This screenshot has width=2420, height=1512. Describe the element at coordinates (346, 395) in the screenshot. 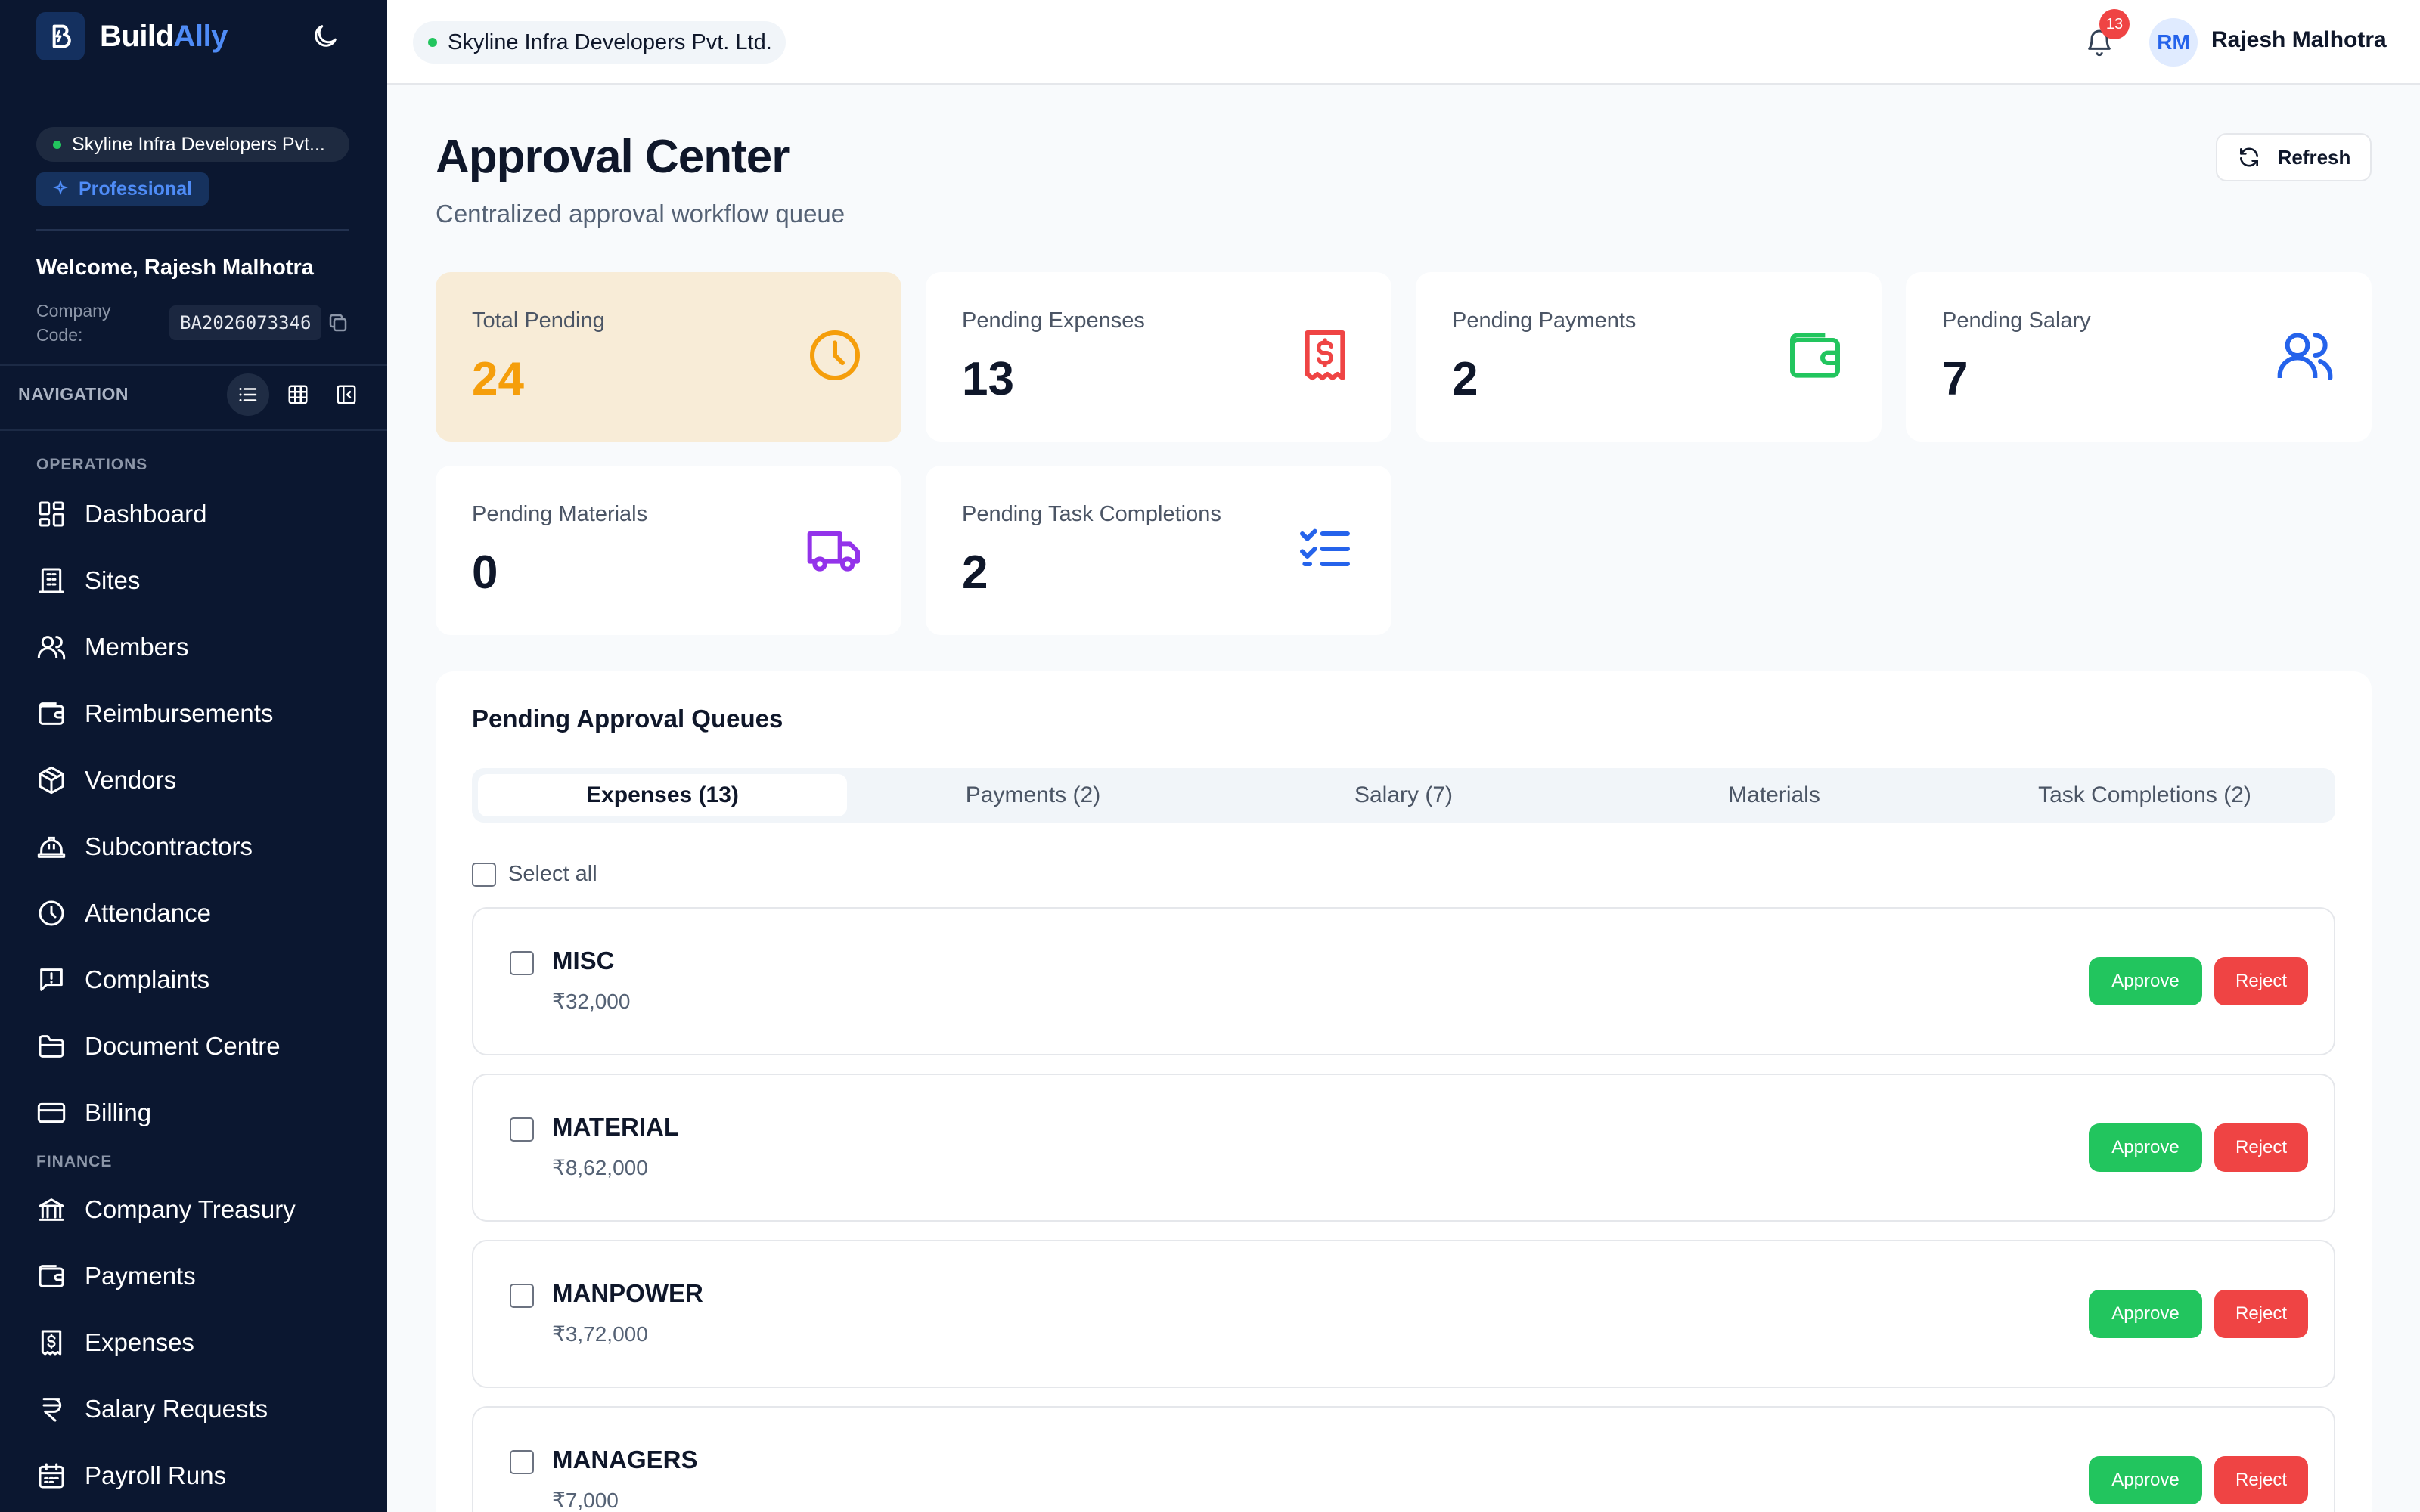

I see `collapse-sidebar-button` at that location.